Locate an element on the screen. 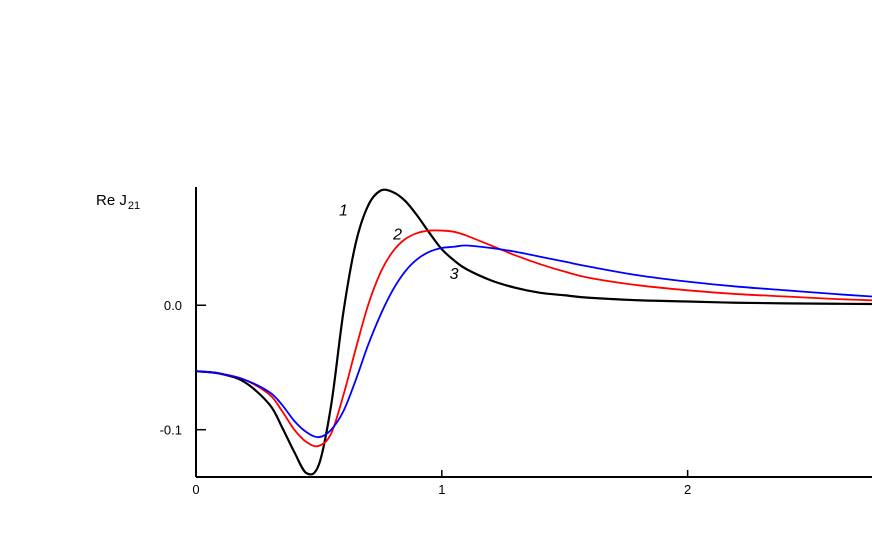  y-tick-label: -0.1 is located at coordinates (171, 430).